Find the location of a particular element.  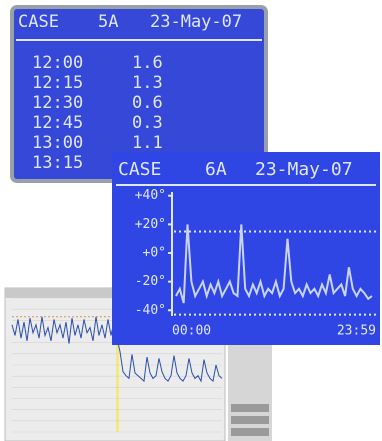

case-id: 5A is located at coordinates (108, 22).